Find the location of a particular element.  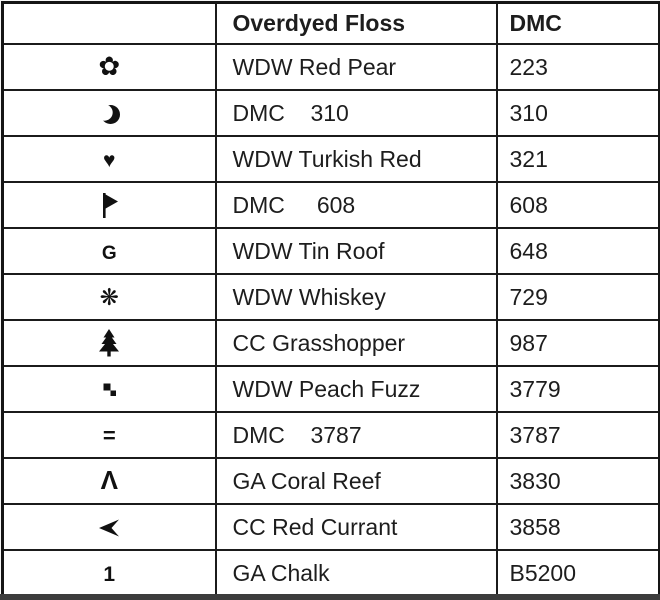

dmc-header: DMC is located at coordinates (577, 23).